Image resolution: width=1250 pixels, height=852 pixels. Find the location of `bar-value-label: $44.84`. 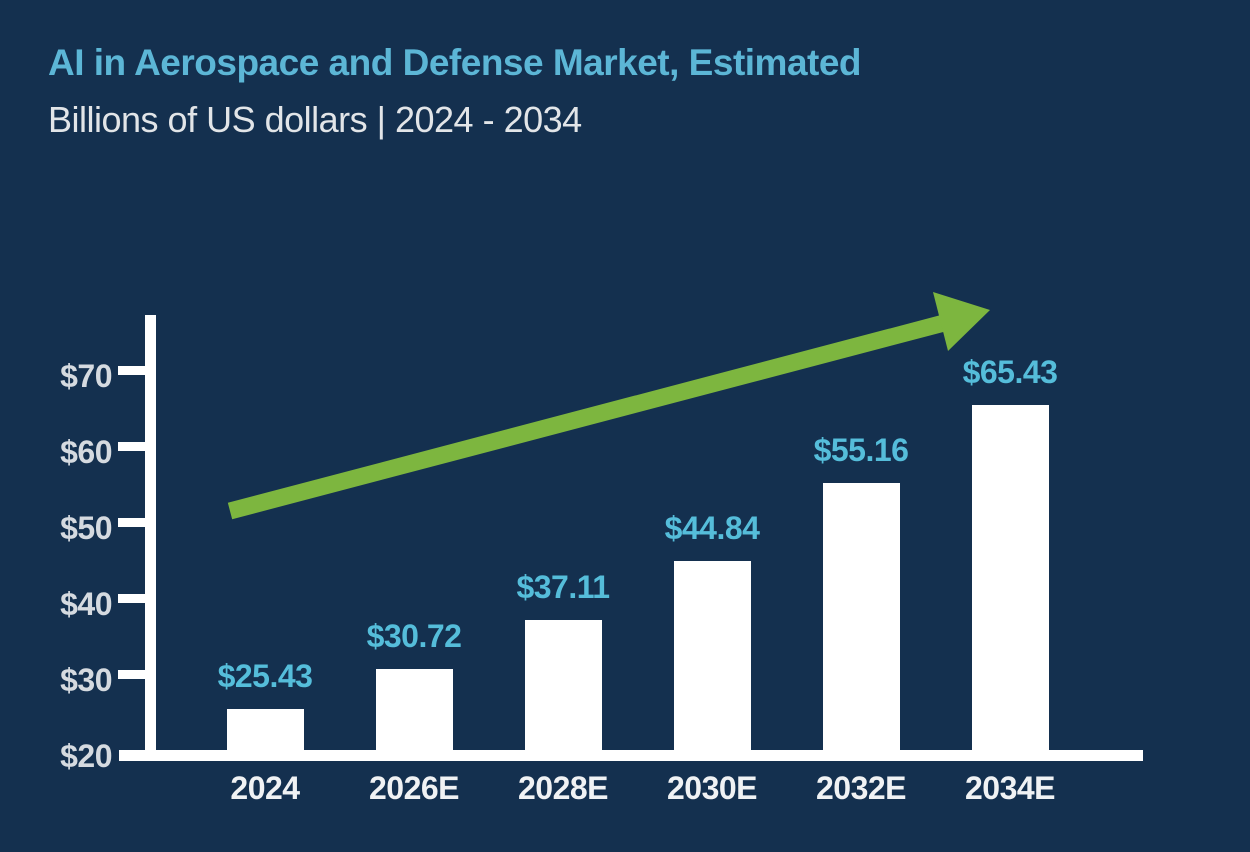

bar-value-label: $44.84 is located at coordinates (712, 528).